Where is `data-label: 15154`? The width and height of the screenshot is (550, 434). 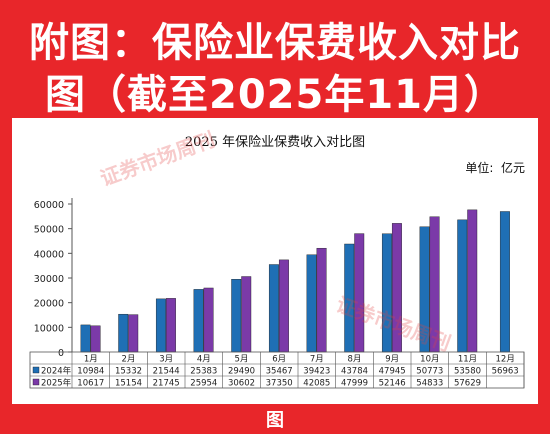
data-label: 15154 is located at coordinates (128, 384).